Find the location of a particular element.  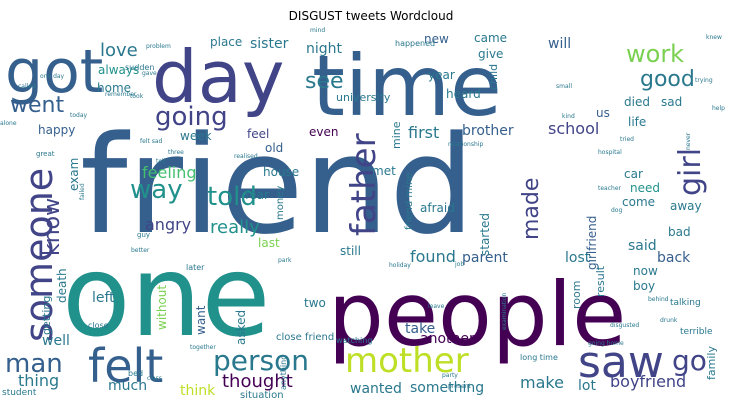

word-happened: happened is located at coordinates (415, 43).